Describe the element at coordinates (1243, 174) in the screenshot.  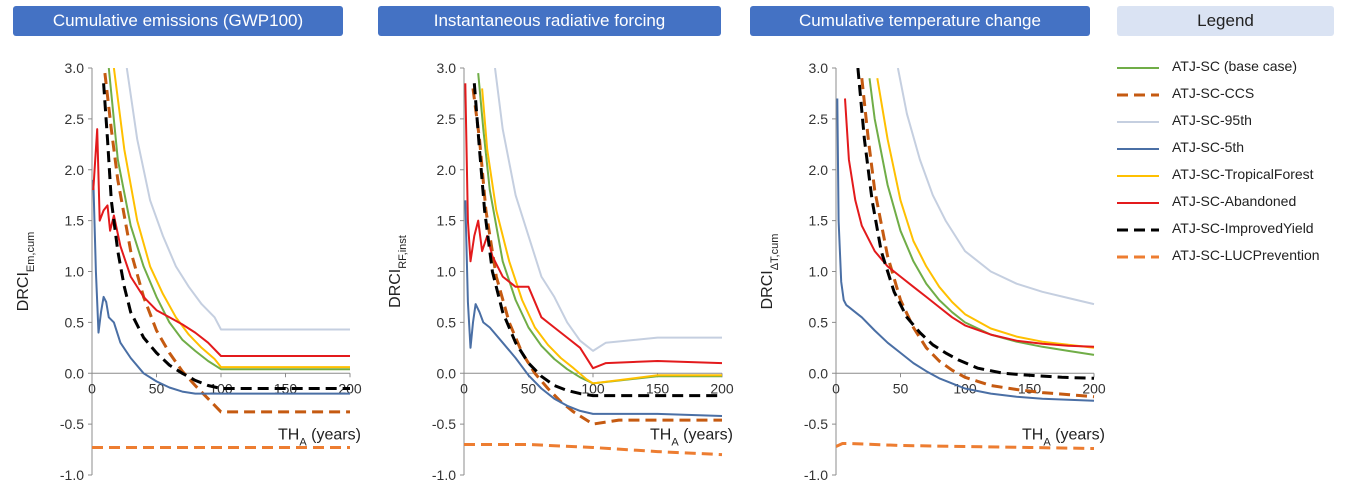
I see `legend-item-label: ATJ-SC-TropicalForest` at that location.